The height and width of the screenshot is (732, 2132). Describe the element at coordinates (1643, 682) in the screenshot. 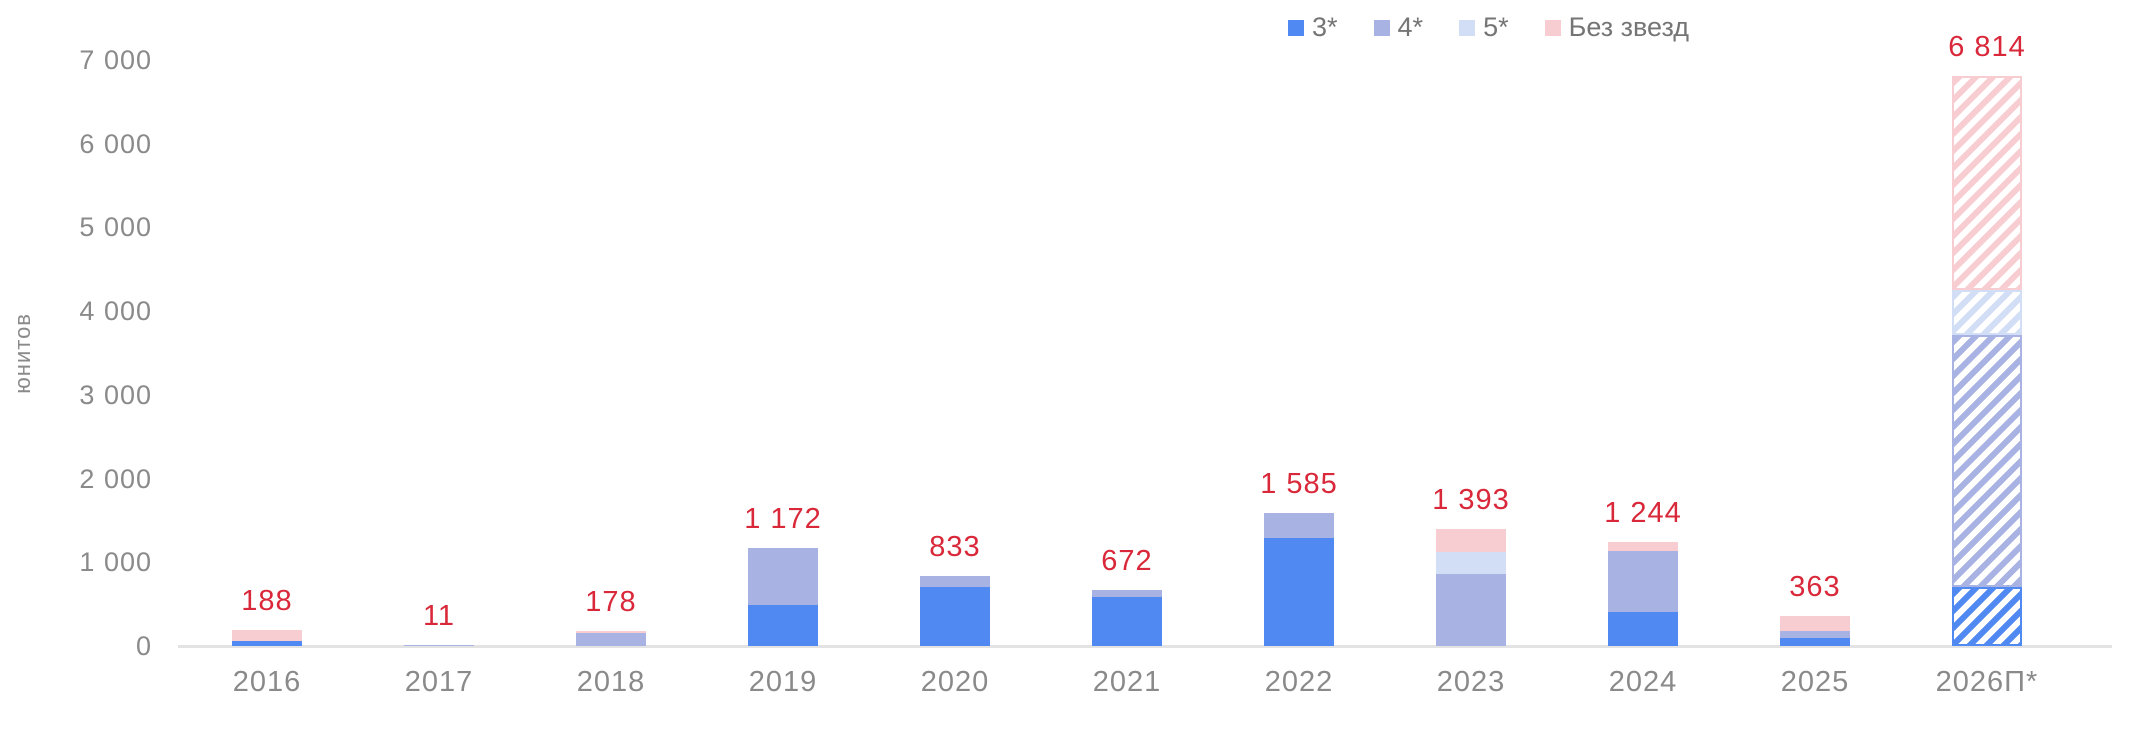

I see `x-axis-label: 2024` at that location.